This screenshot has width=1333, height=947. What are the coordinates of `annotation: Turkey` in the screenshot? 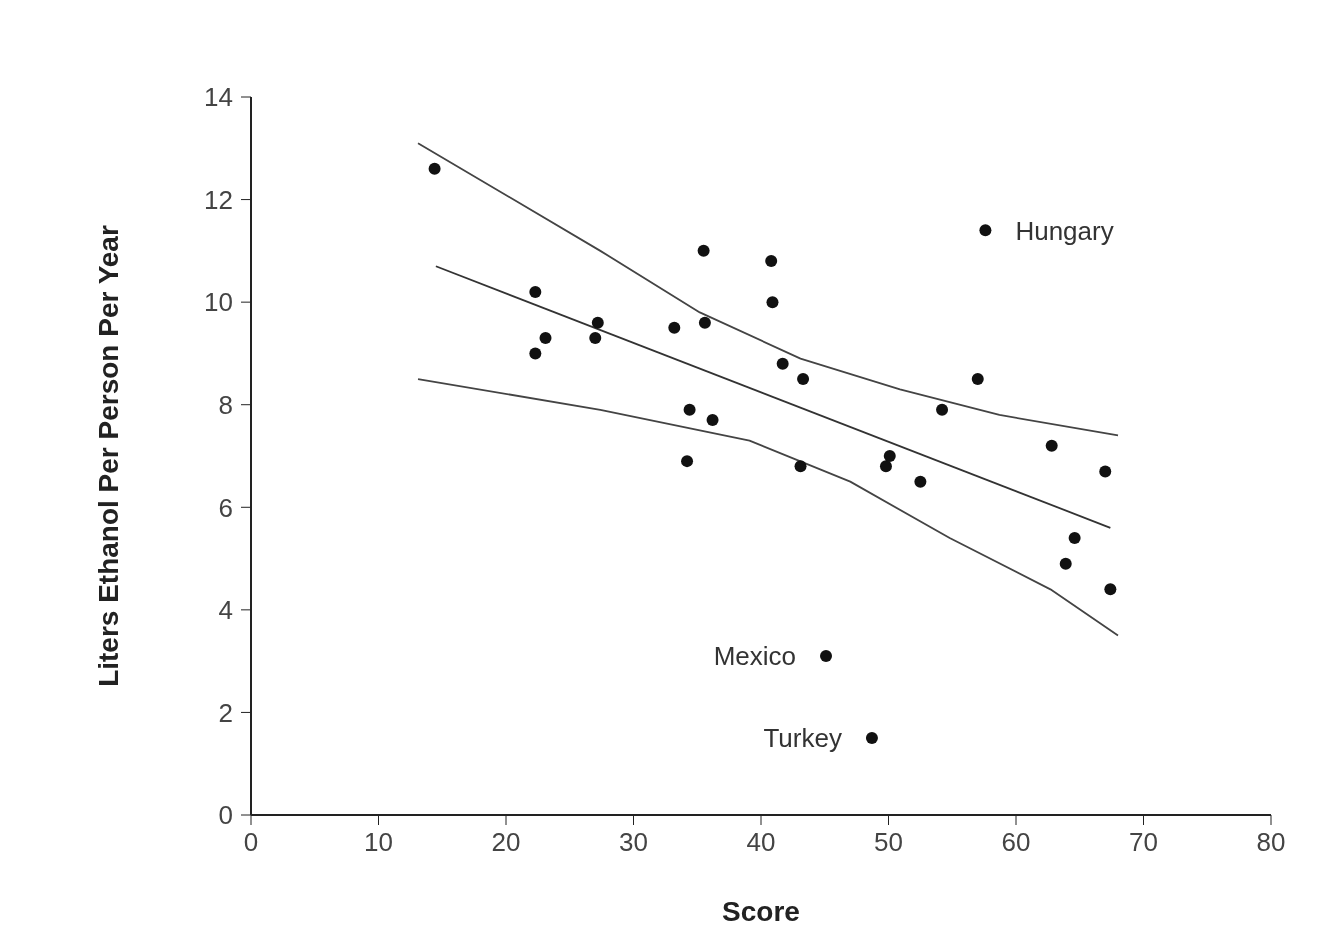 It's located at (802, 738).